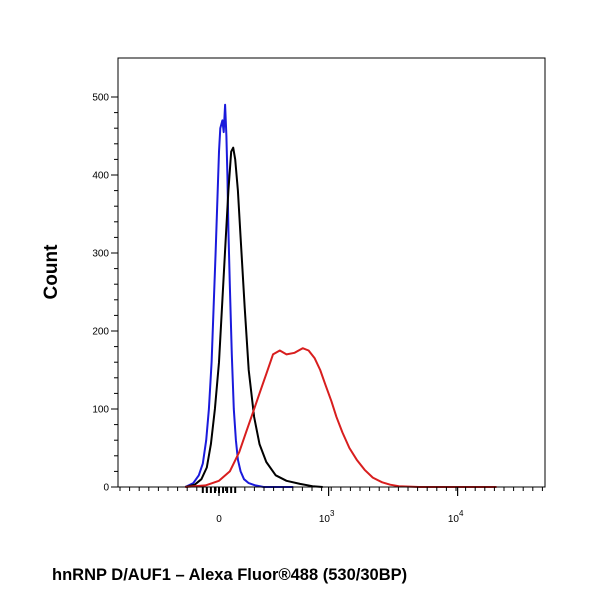 The height and width of the screenshot is (600, 600). What do you see at coordinates (456, 517) in the screenshot?
I see `x-tick-label: 10⁴` at bounding box center [456, 517].